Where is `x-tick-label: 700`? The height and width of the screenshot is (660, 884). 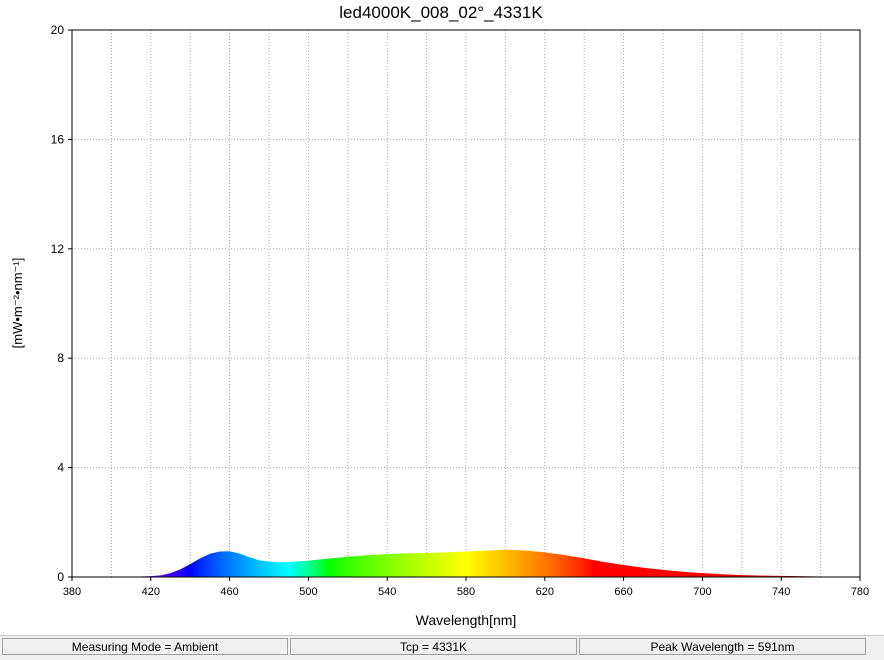 x-tick-label: 700 is located at coordinates (702, 592).